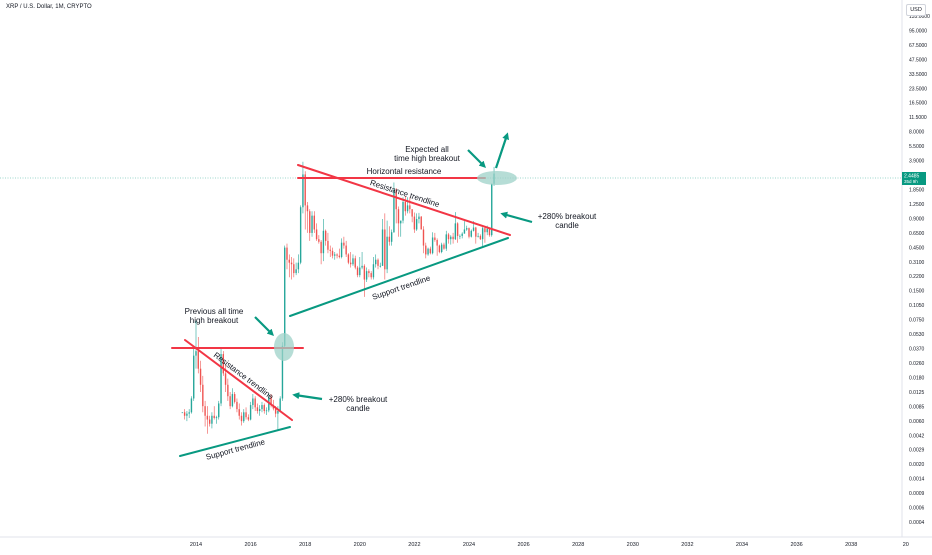 The height and width of the screenshot is (555, 932). I want to click on price-tick-label: 0.1050, so click(917, 306).